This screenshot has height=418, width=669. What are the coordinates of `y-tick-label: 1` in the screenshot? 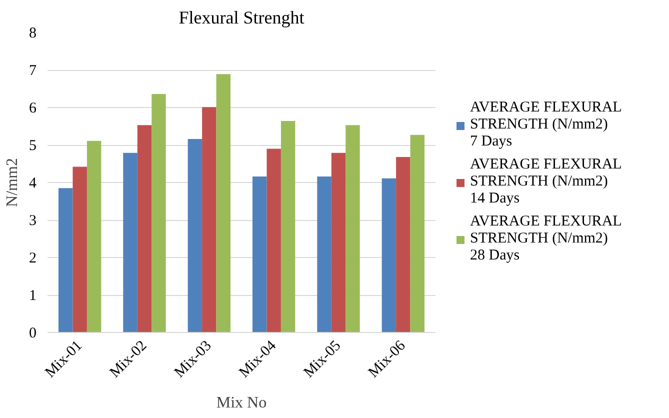 It's located at (32, 296).